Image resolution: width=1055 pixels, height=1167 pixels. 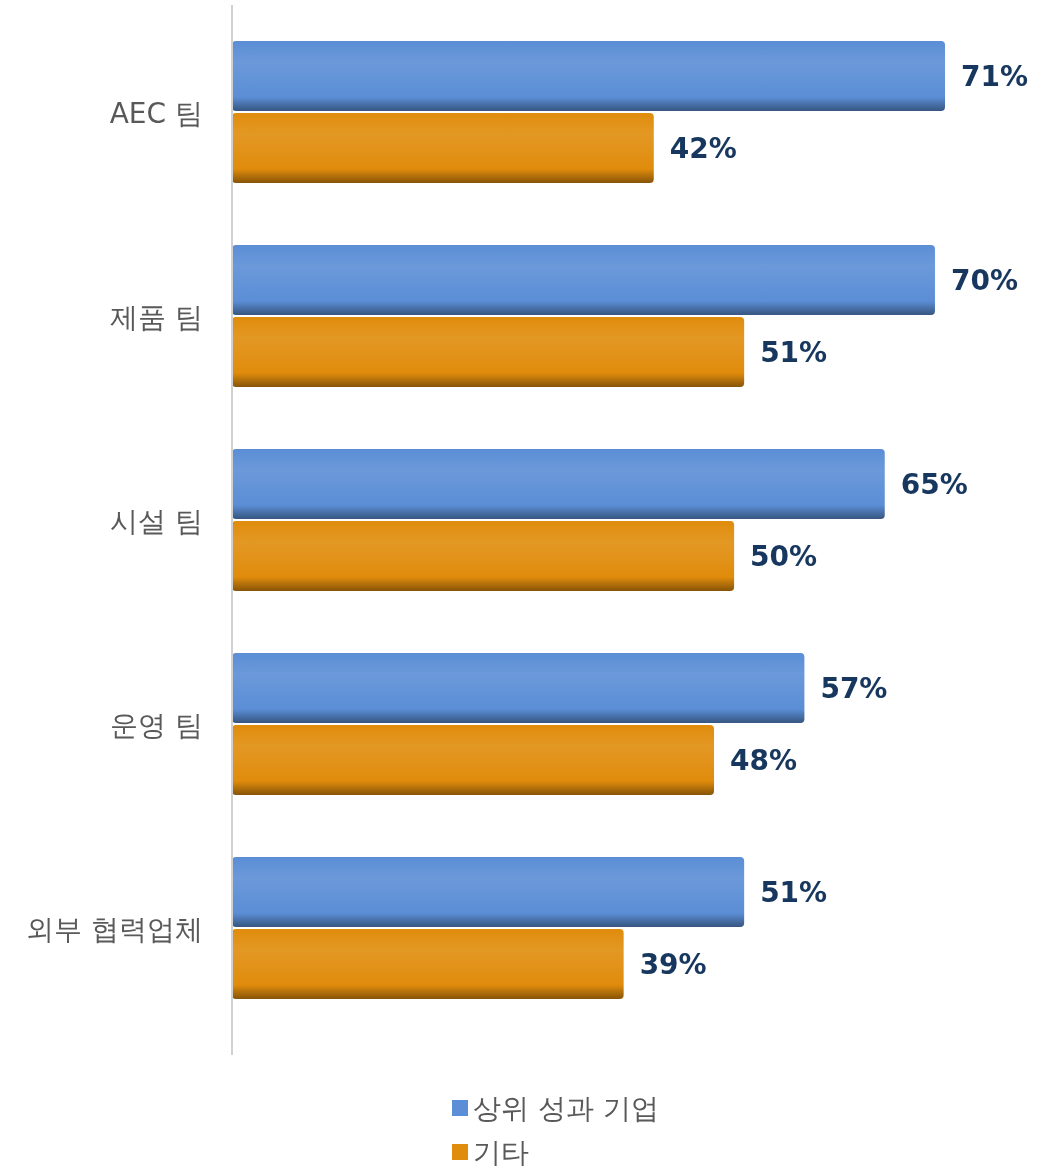 I want to click on data-label: 65%, so click(x=934, y=484).